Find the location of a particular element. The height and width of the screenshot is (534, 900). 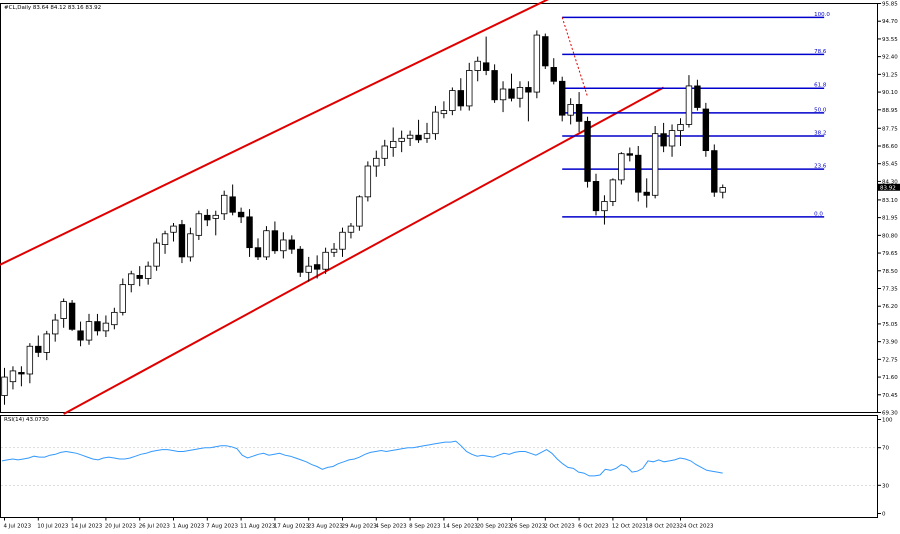

y-tick-label: 87.75 is located at coordinates (890, 129).